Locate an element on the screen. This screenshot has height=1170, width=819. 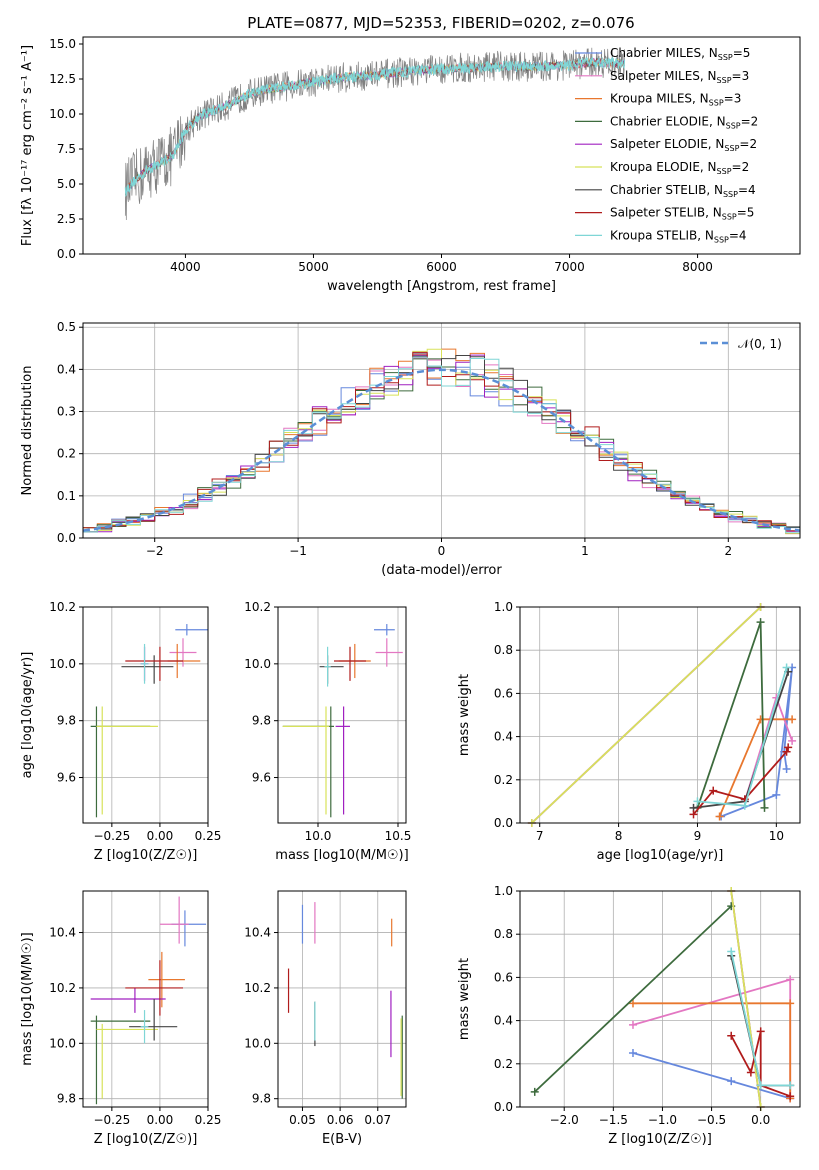
y-tick-label: 0.1 is located at coordinates (66, 496).